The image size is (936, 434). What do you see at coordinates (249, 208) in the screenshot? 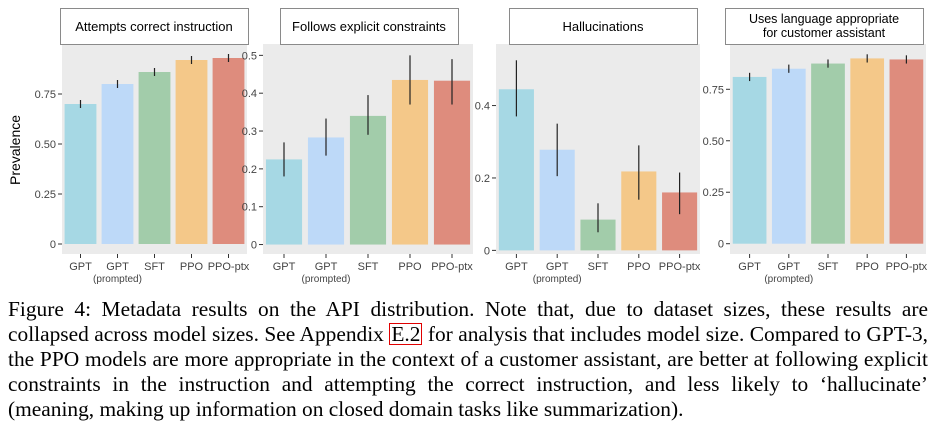
I see `y-tick-label: 0.1` at bounding box center [249, 208].